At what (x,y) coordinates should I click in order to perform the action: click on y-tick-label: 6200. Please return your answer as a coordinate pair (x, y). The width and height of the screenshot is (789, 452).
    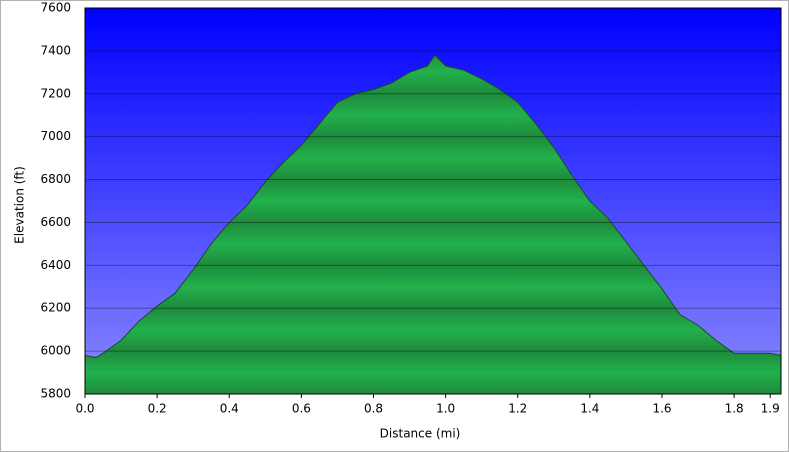
    Looking at the image, I should click on (55, 308).